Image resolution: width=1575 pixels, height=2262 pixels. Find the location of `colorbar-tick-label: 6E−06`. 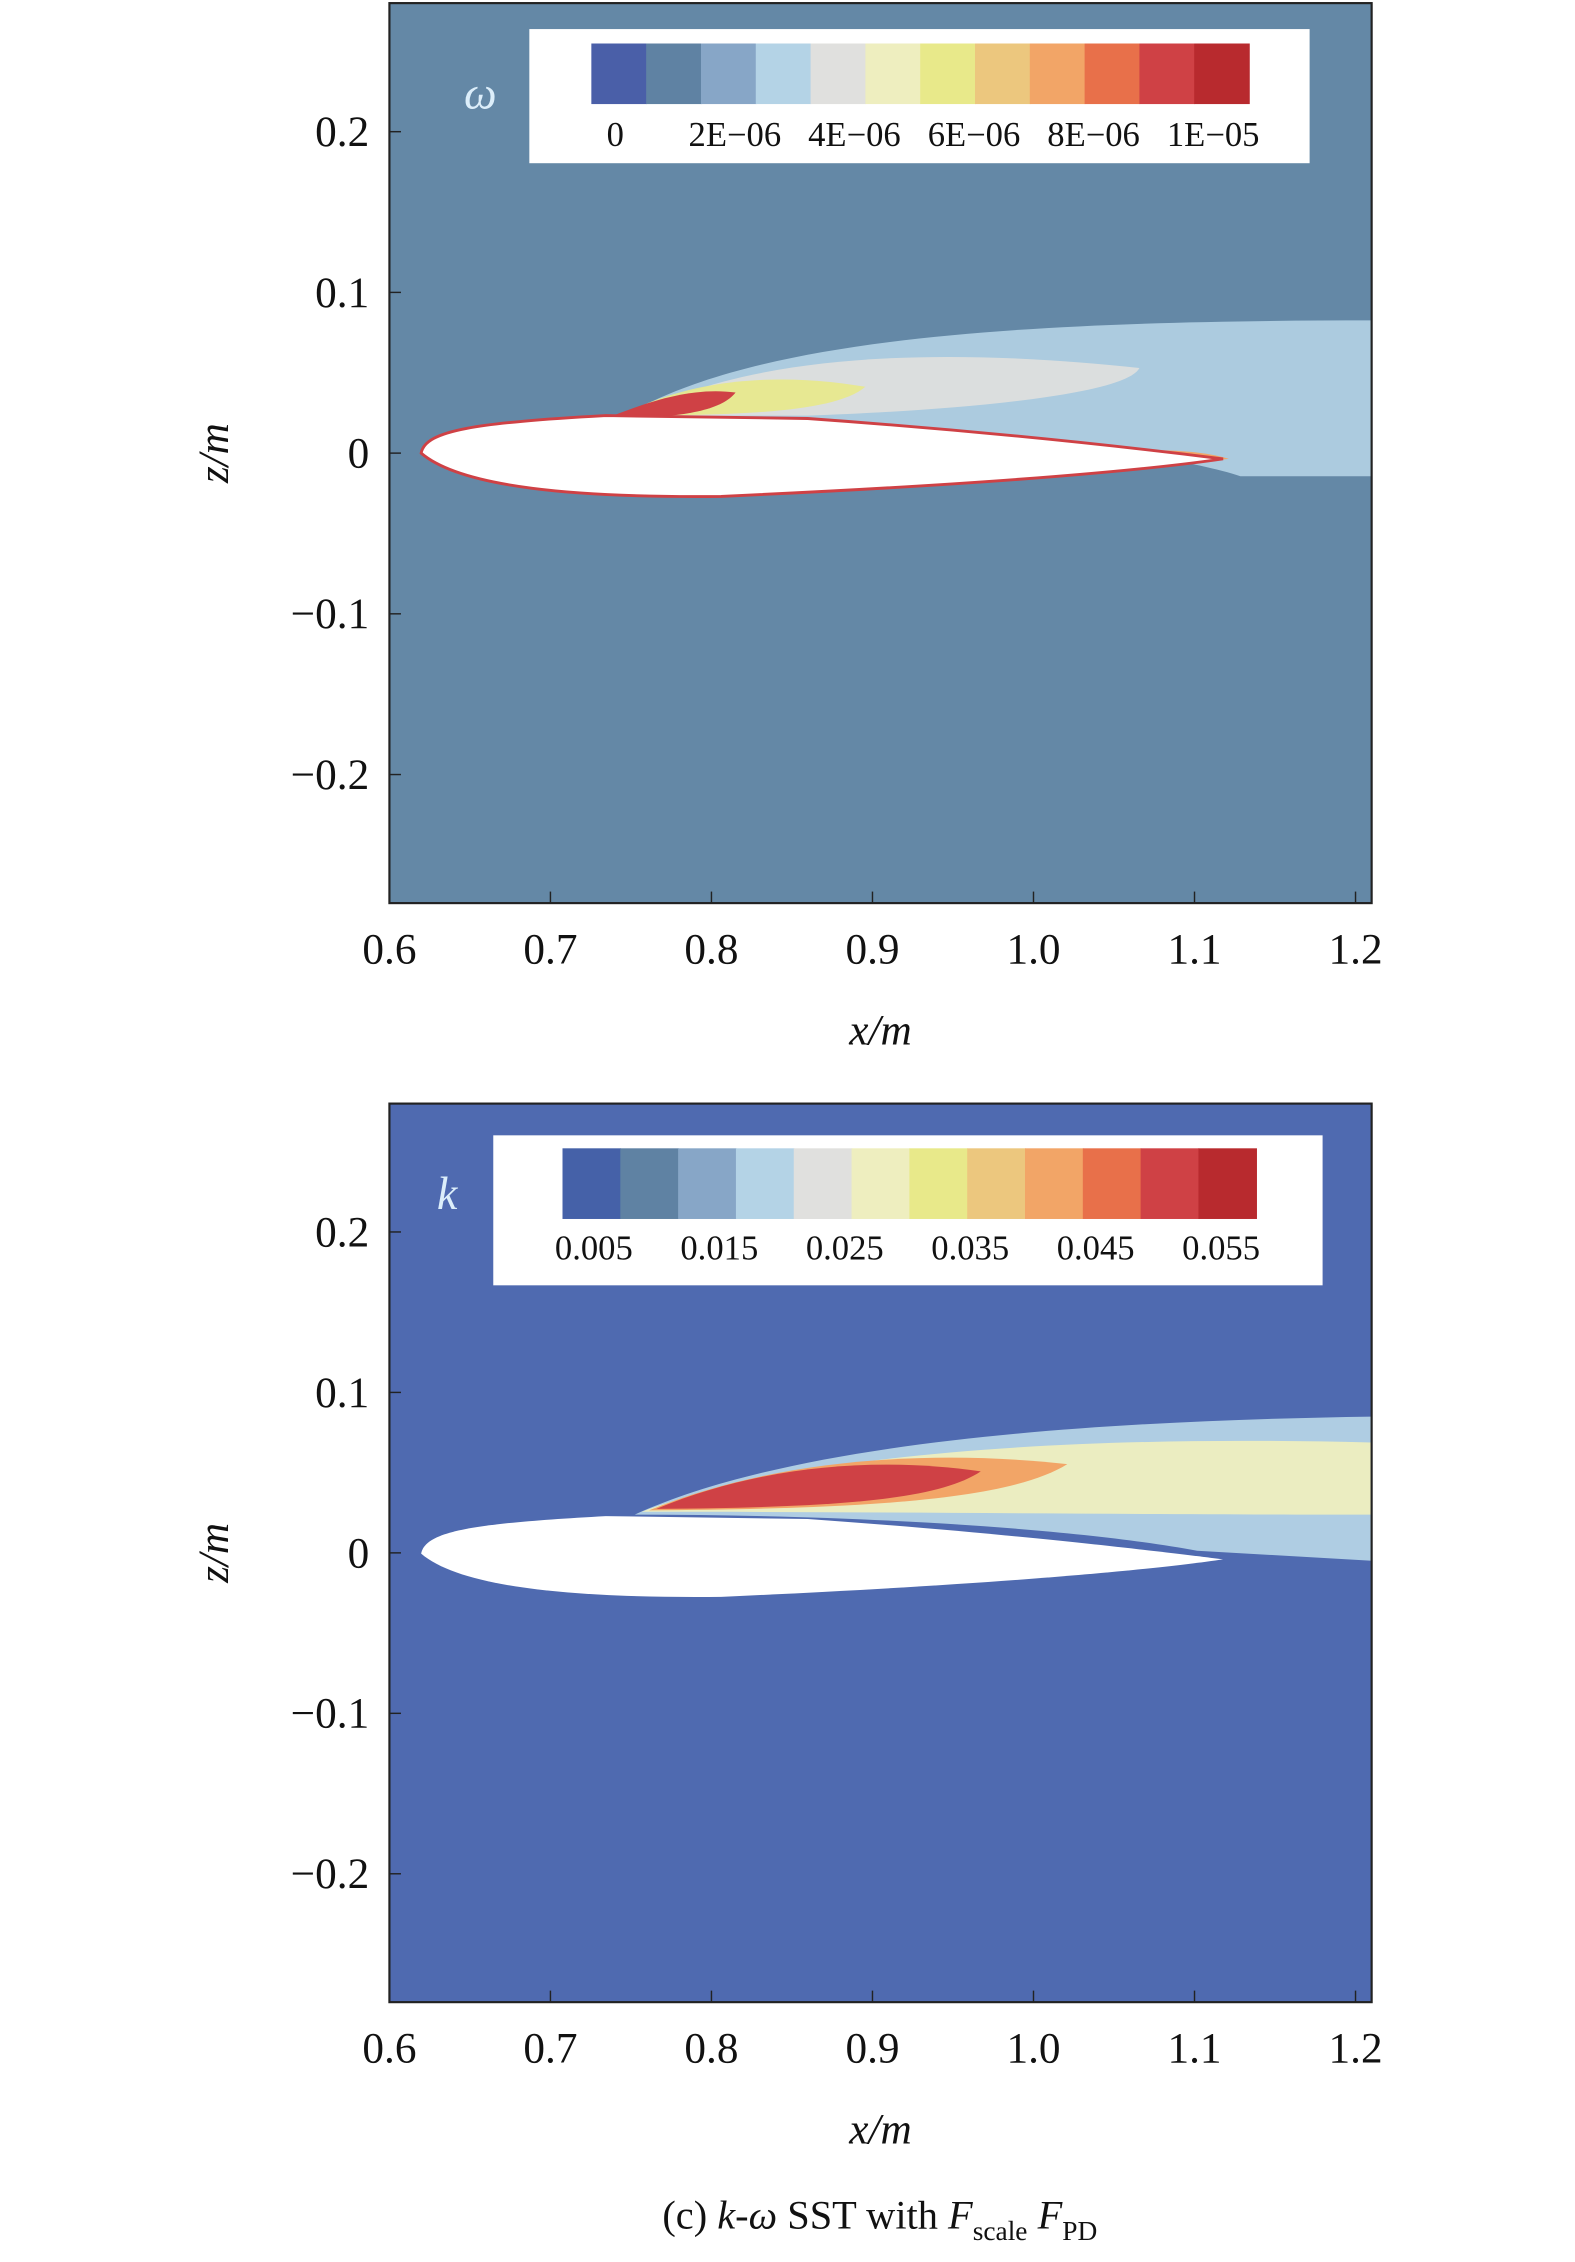

colorbar-tick-label: 6E−06 is located at coordinates (974, 135).